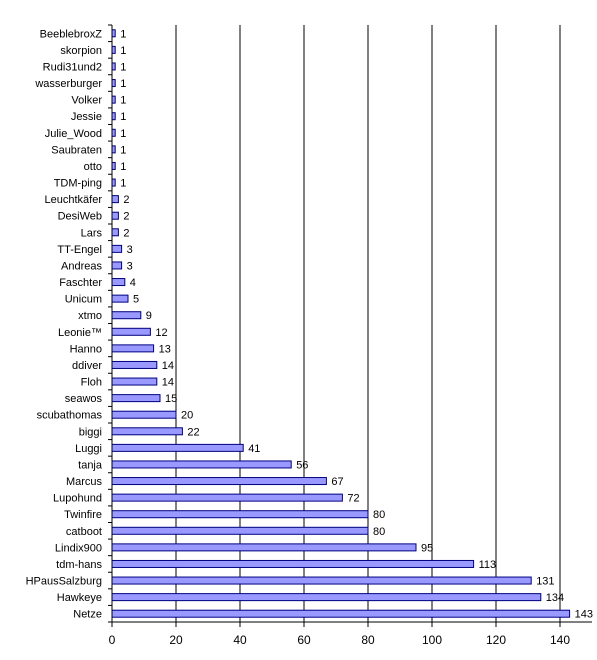 This screenshot has height=660, width=597. Describe the element at coordinates (165, 349) in the screenshot. I see `data-label: 13` at that location.